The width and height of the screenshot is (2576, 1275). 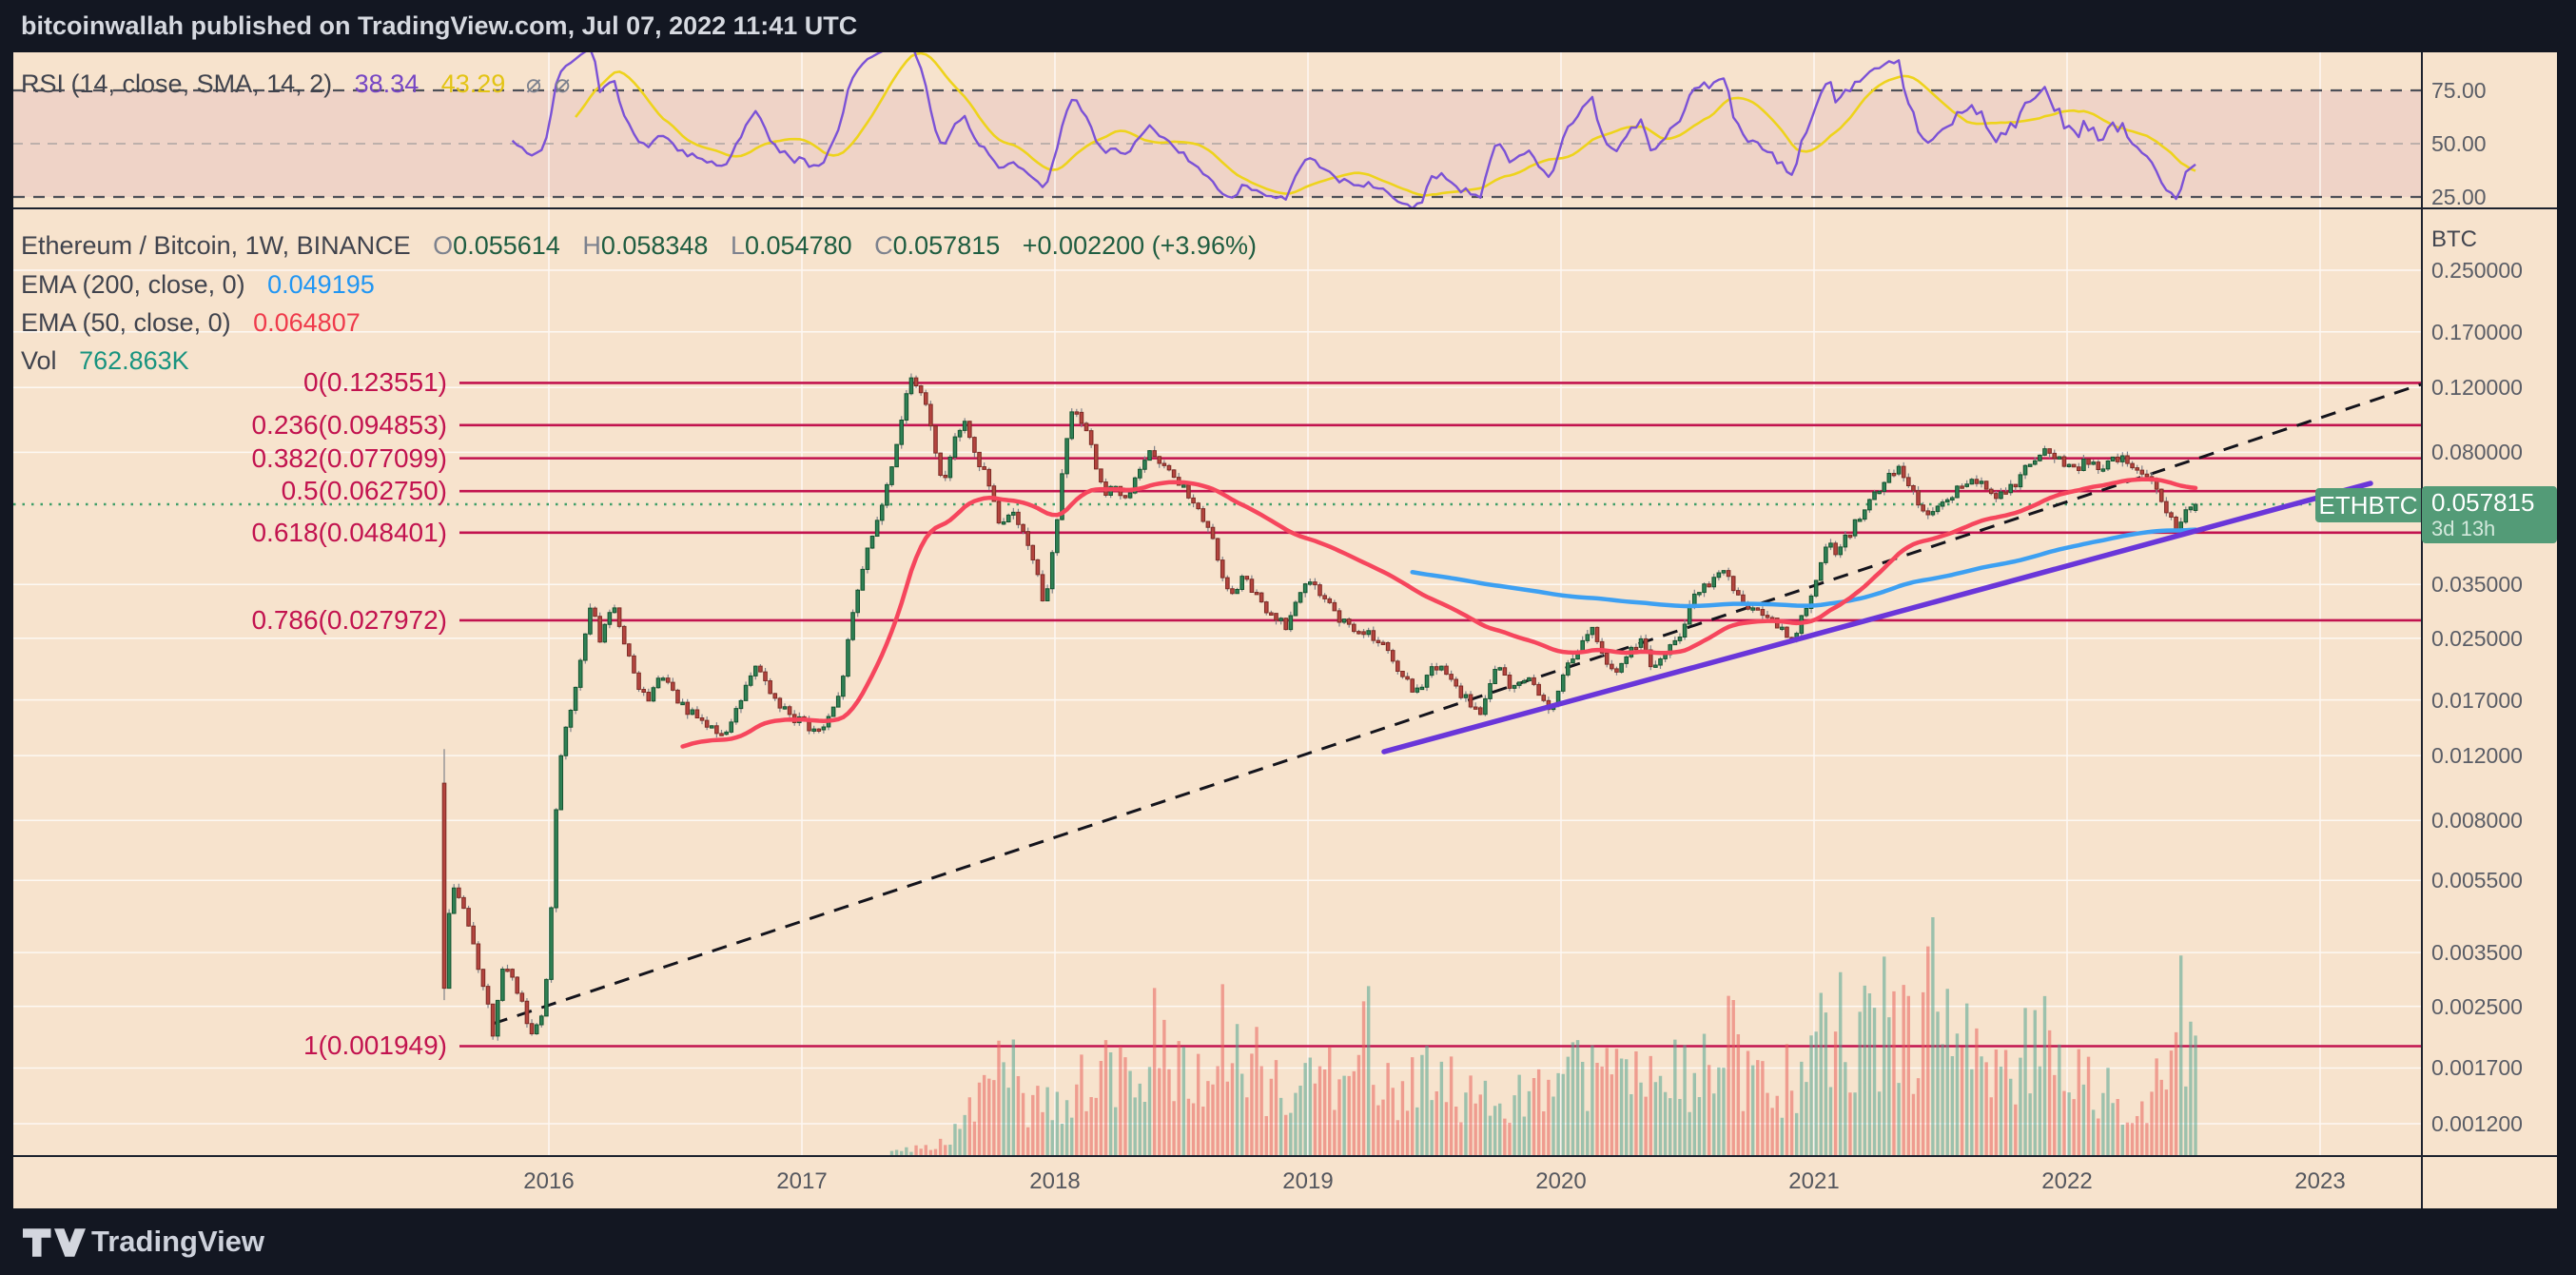 What do you see at coordinates (364, 491) in the screenshot?
I see `fib-level-label: 0.5(0.062750)` at bounding box center [364, 491].